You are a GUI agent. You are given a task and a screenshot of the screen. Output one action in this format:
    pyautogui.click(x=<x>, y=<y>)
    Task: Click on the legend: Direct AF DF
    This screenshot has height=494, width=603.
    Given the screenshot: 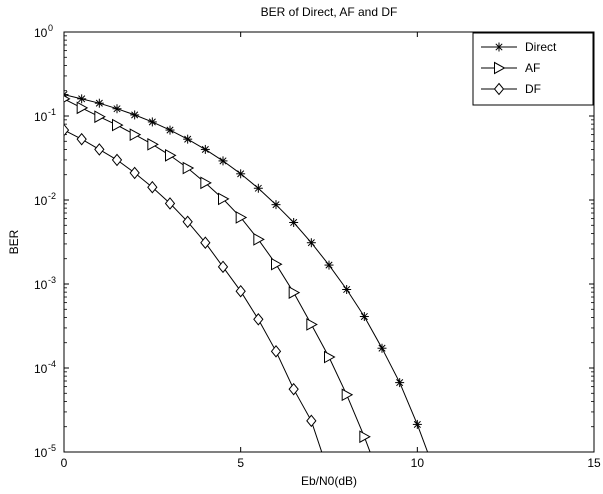 What is the action you would take?
    pyautogui.click(x=533, y=69)
    